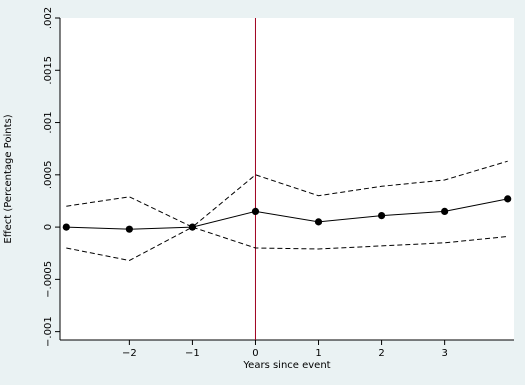  What do you see at coordinates (255, 353) in the screenshot?
I see `x-tick-label: 0` at bounding box center [255, 353].